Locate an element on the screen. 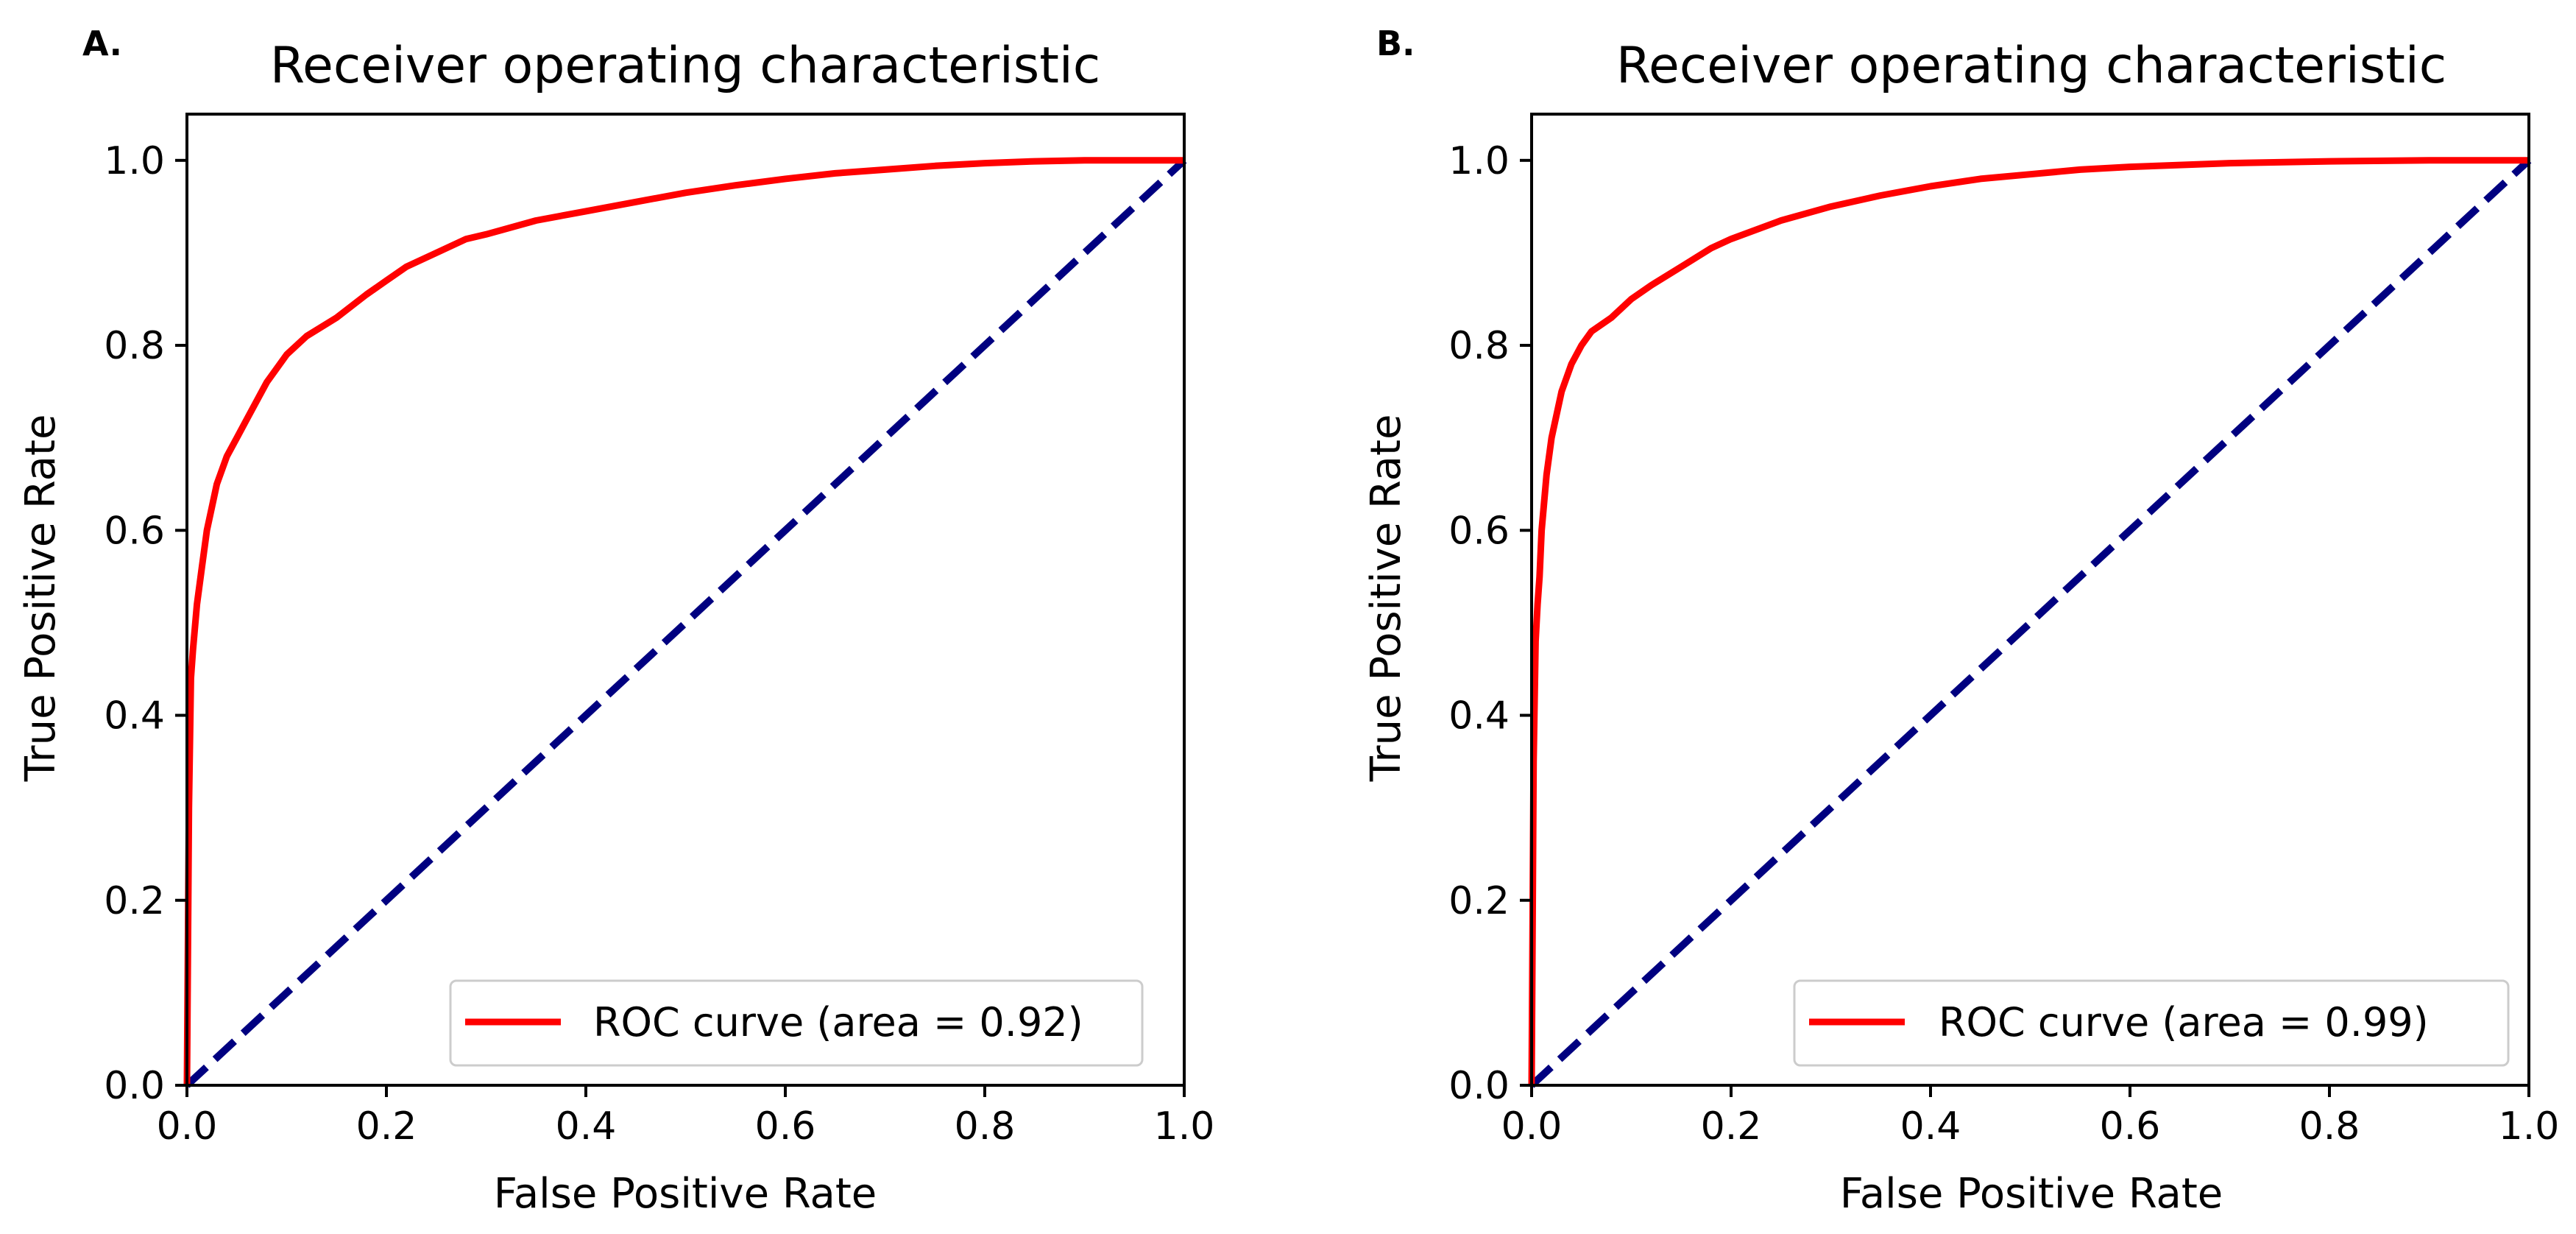  panel-a-legend: ROC curve (area = 0.92) is located at coordinates (796, 1023).